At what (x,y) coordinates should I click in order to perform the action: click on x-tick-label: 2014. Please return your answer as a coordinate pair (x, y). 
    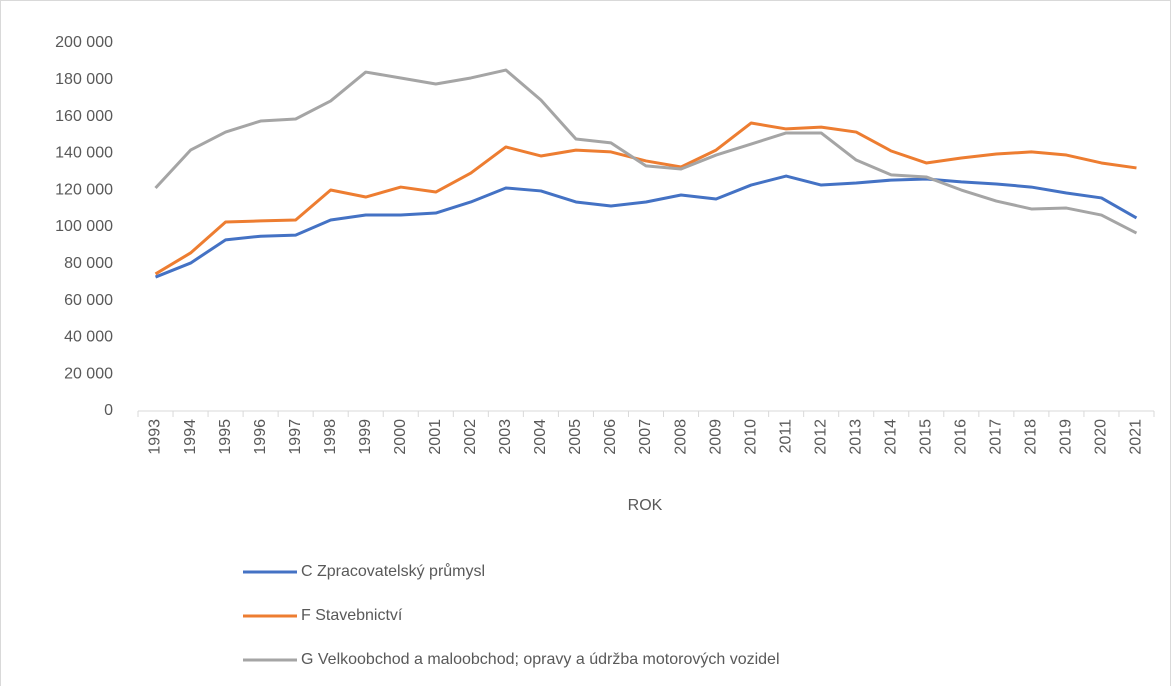
    Looking at the image, I should click on (890, 437).